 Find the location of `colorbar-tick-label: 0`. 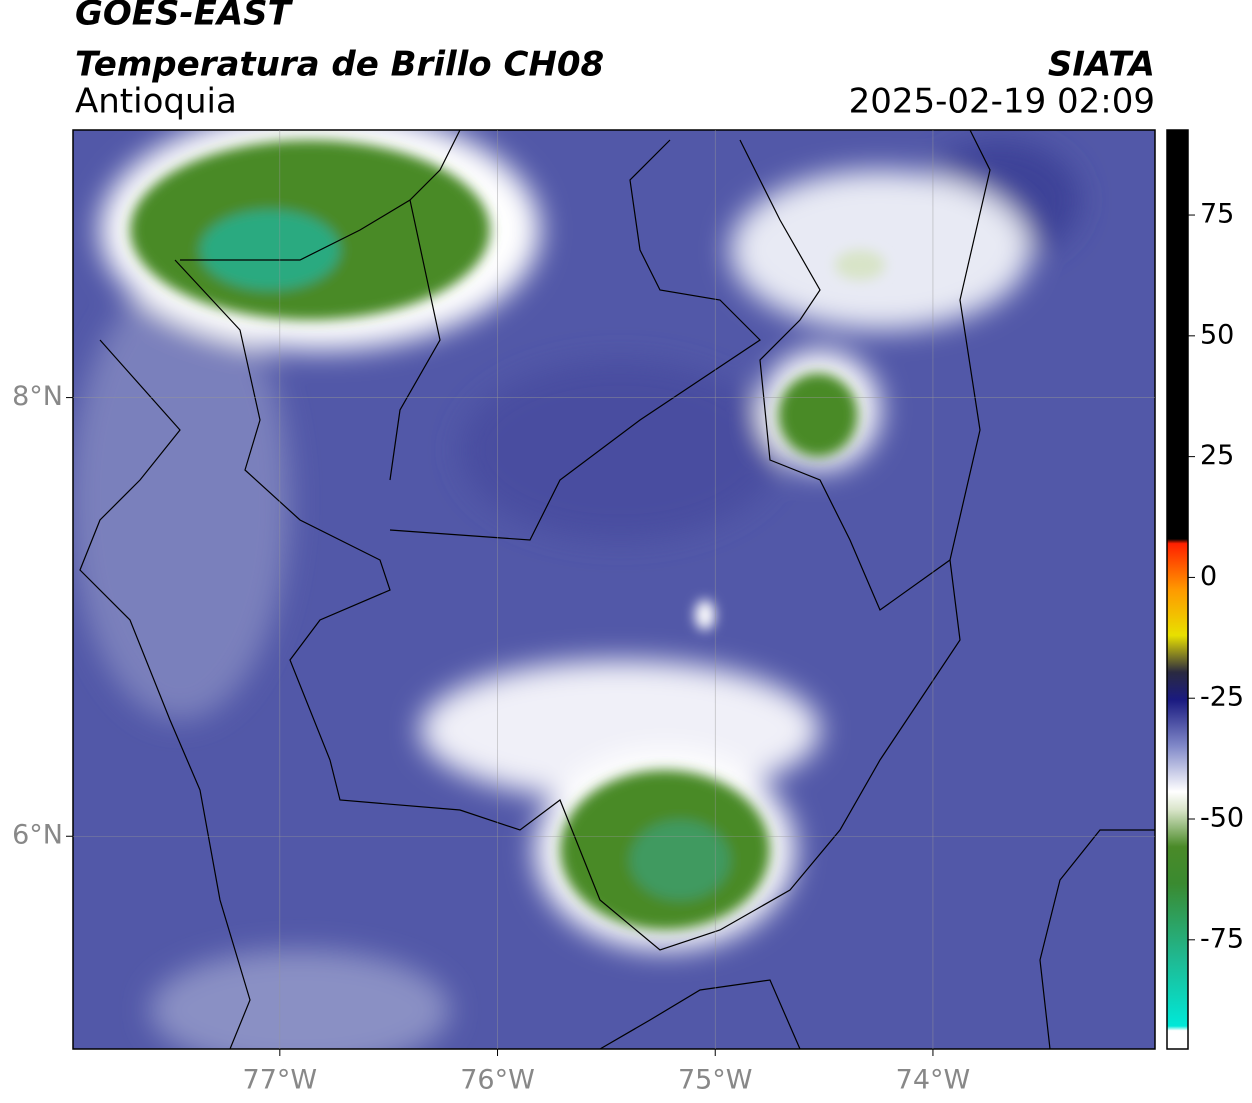

colorbar-tick-label: 0 is located at coordinates (1208, 576).